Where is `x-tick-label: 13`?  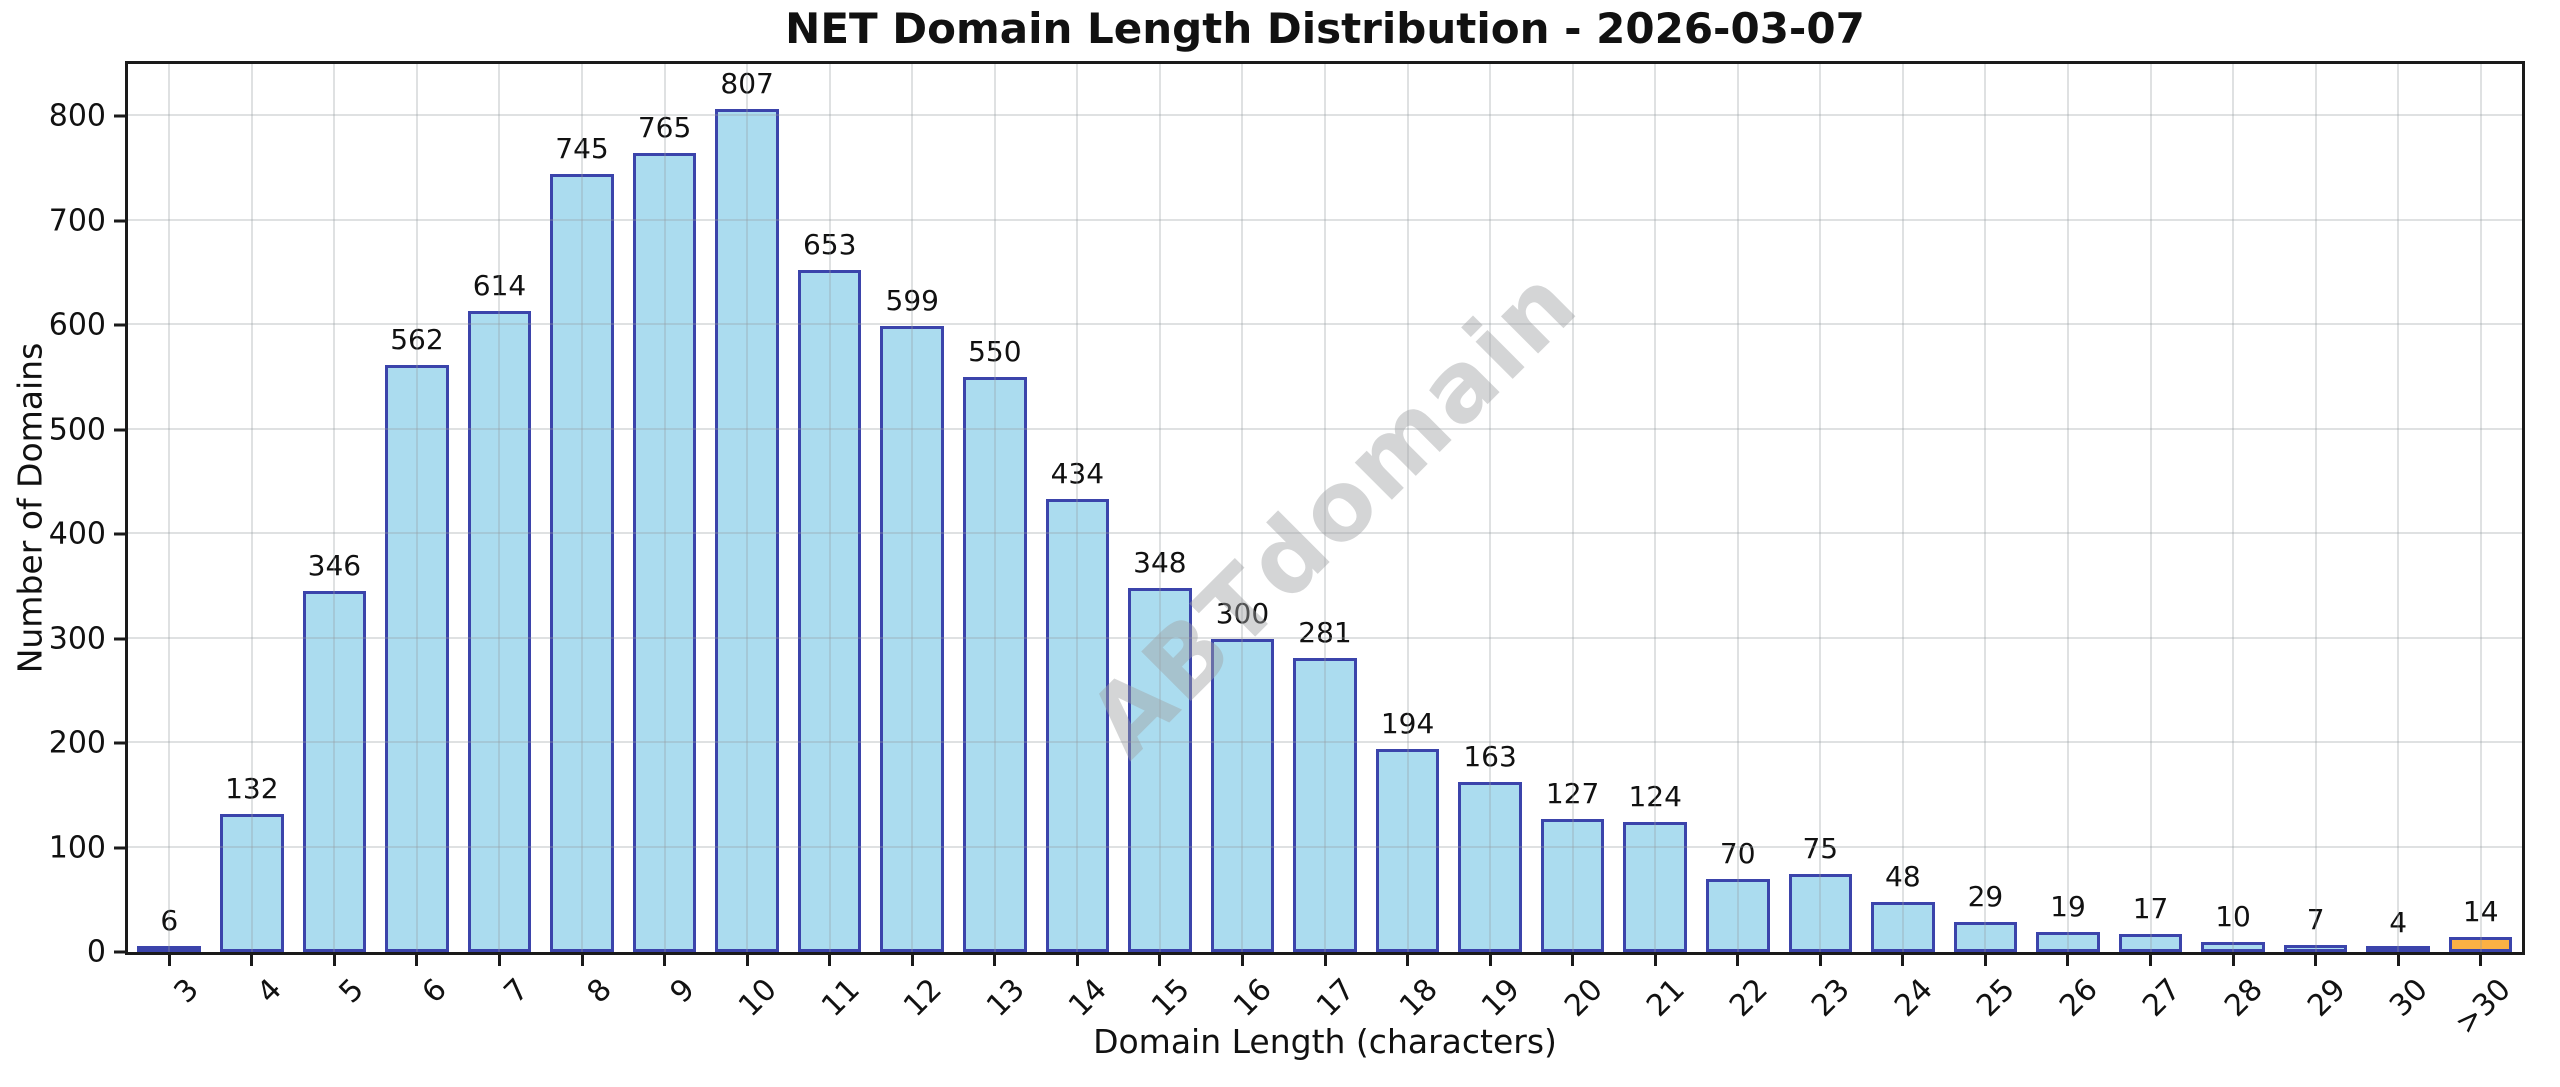 x-tick-label: 13 is located at coordinates (1005, 998).